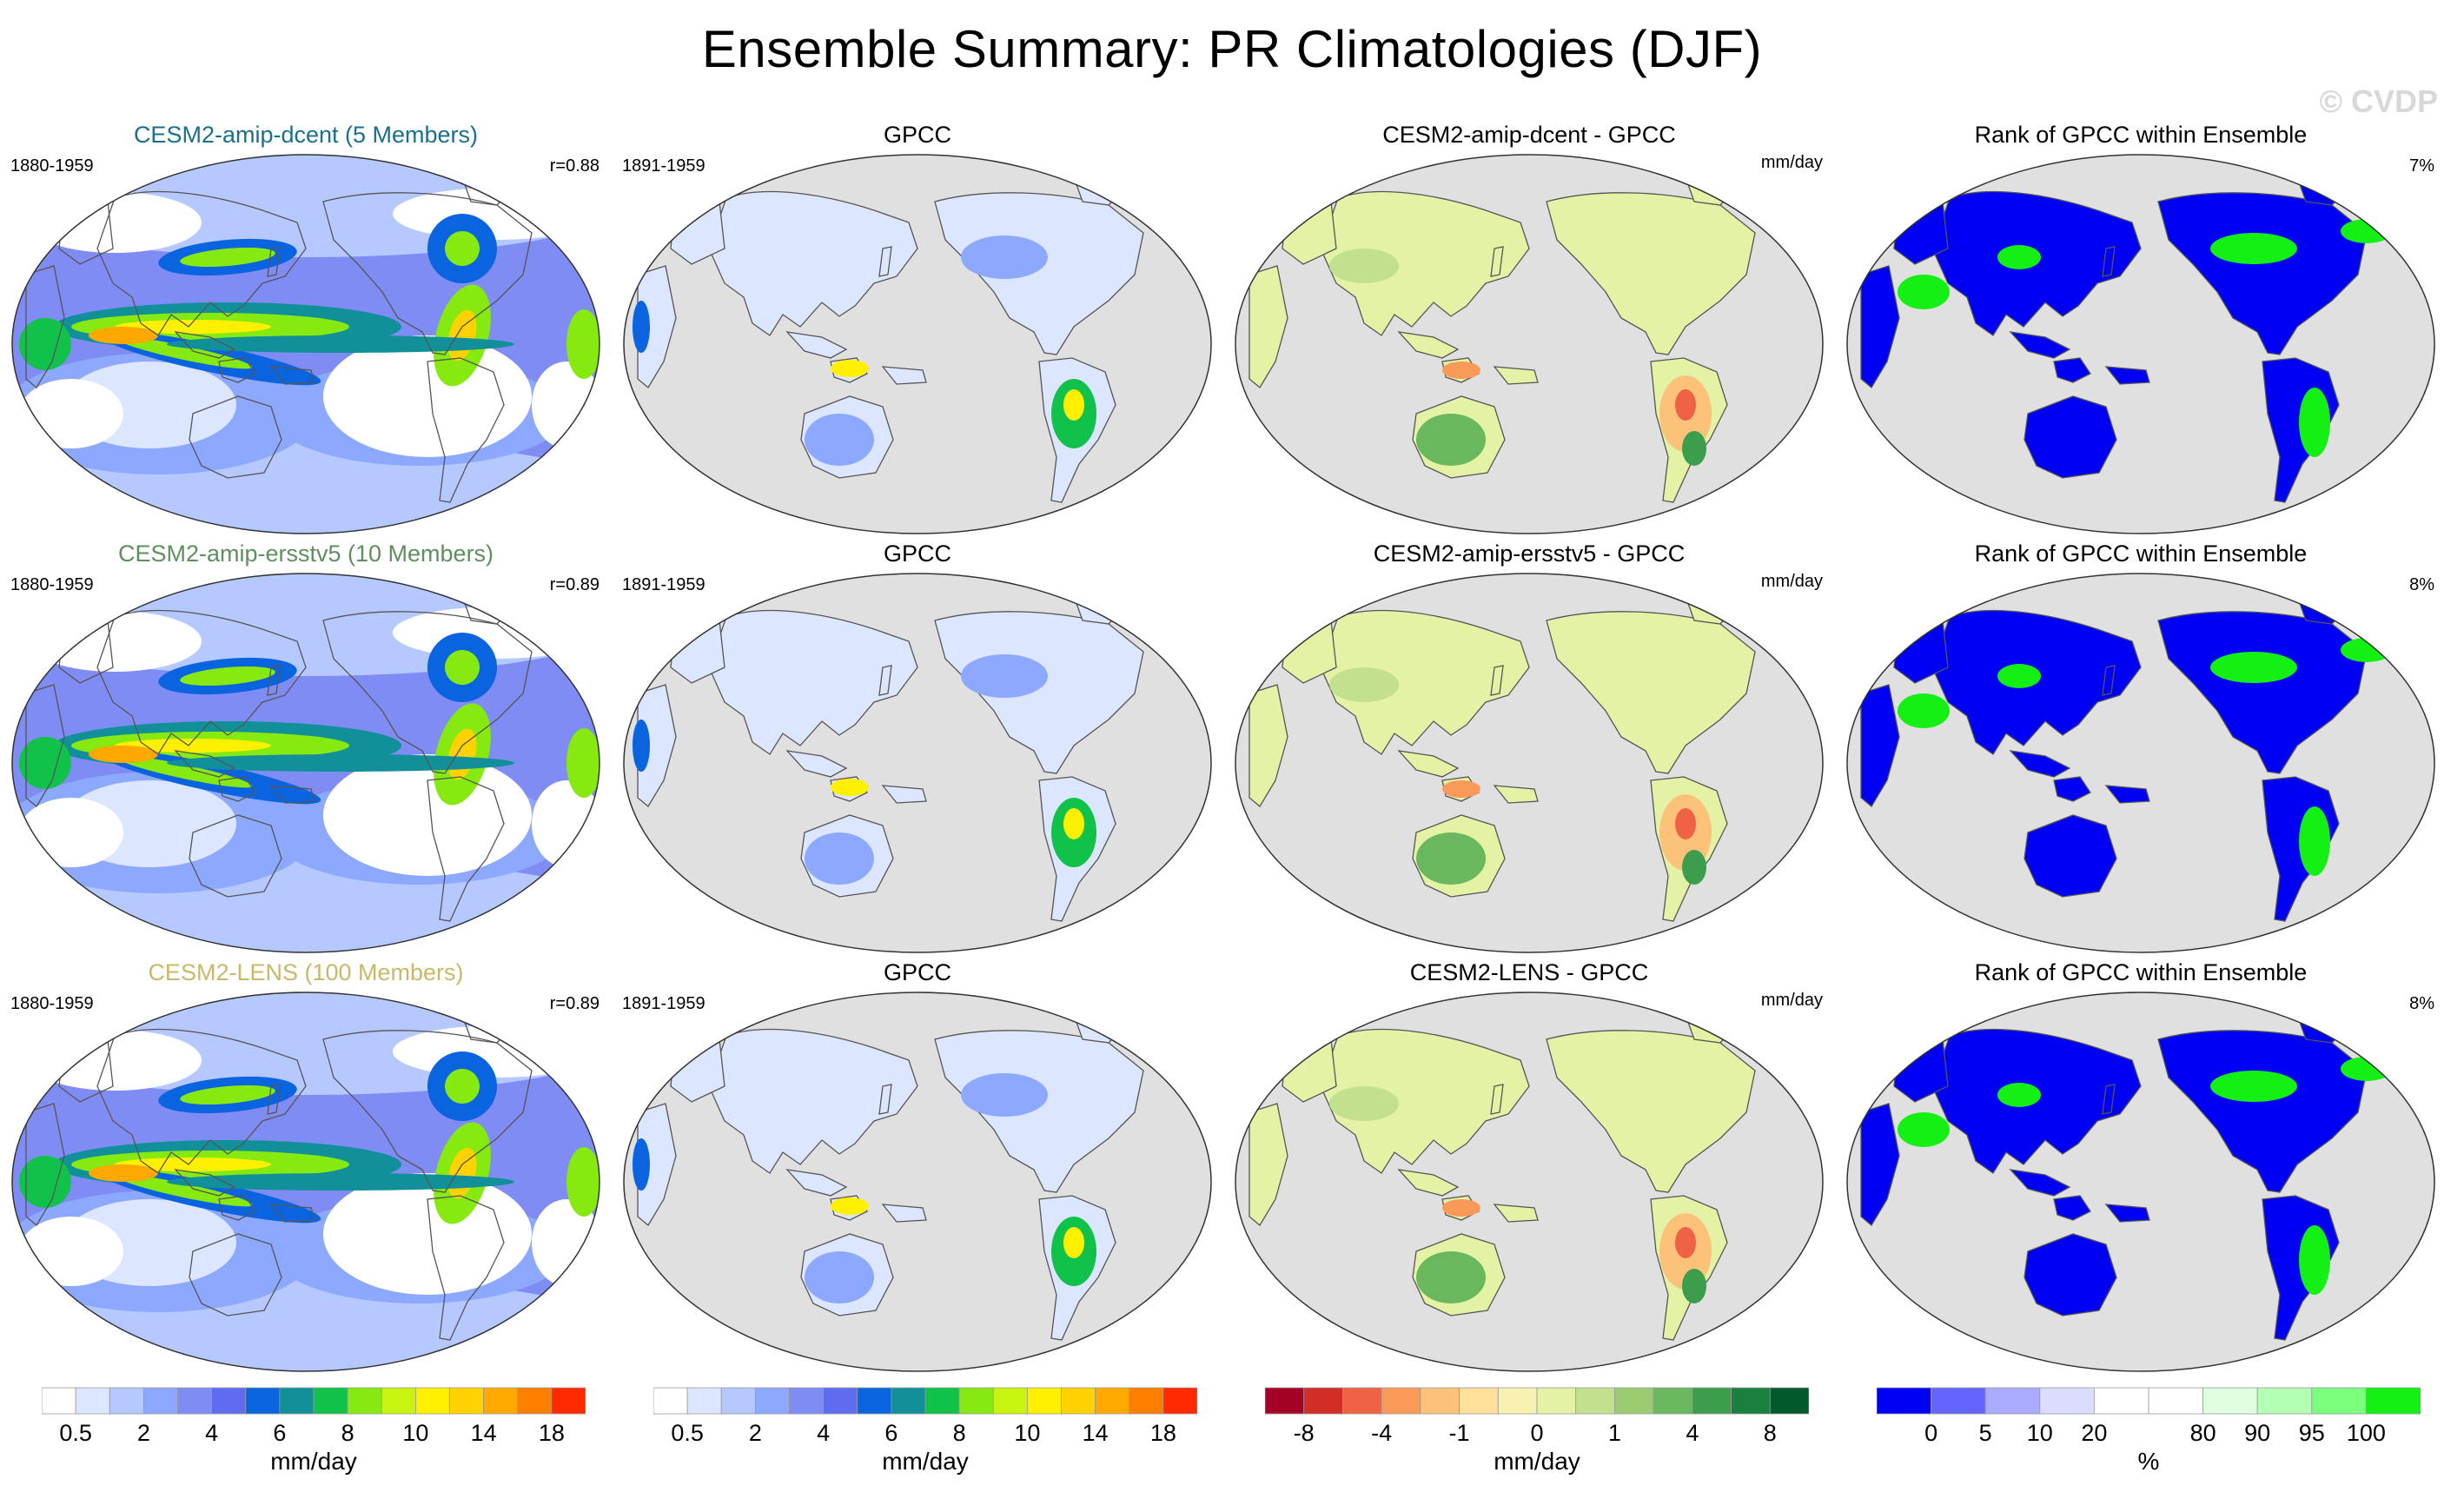 This screenshot has width=2464, height=1499. Describe the element at coordinates (2141, 972) in the screenshot. I see `rank-panel-title: Rank of GPCC within Ensemble` at that location.